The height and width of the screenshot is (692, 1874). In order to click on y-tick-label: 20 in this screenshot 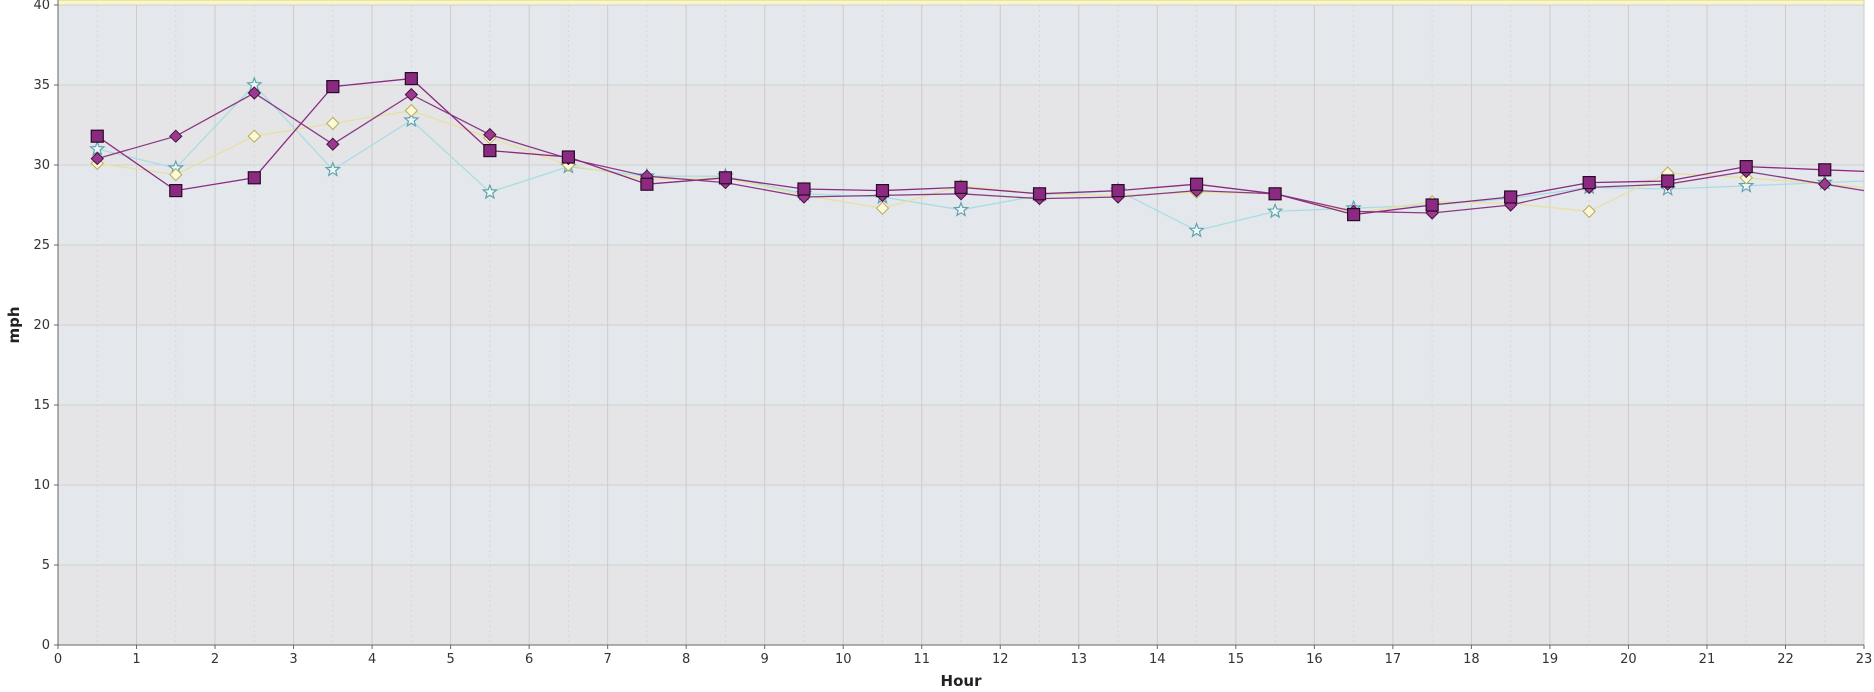, I will do `click(41, 325)`.